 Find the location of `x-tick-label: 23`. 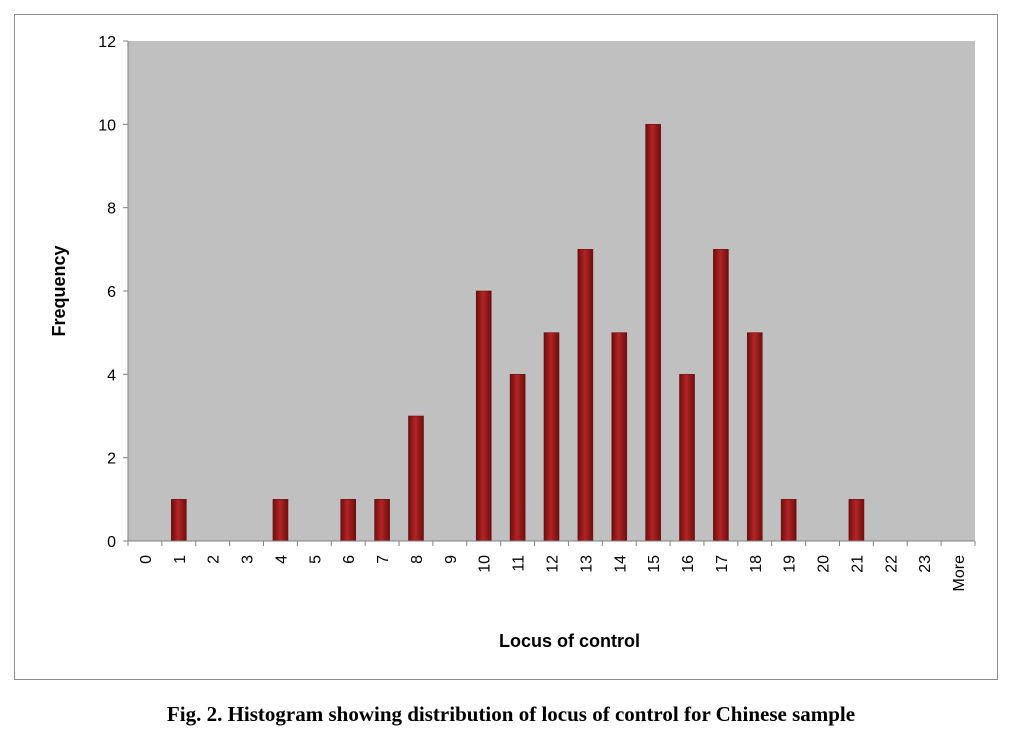

x-tick-label: 23 is located at coordinates (925, 564).